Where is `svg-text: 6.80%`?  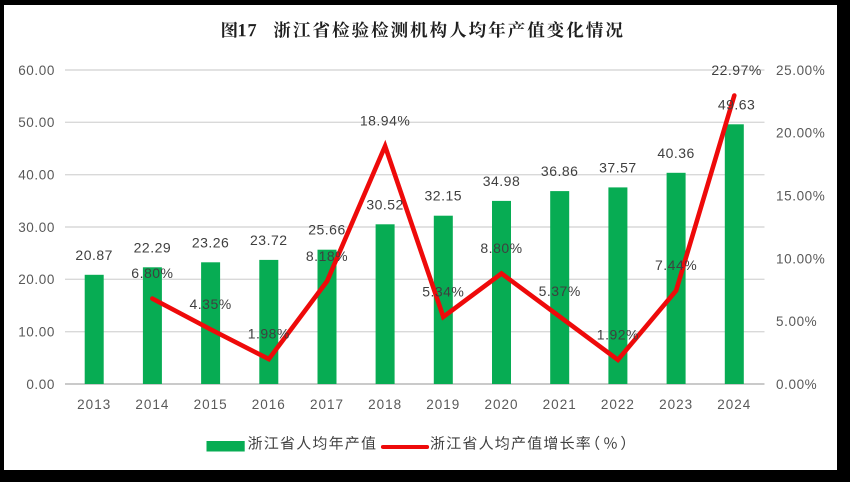 svg-text: 6.80% is located at coordinates (152, 273).